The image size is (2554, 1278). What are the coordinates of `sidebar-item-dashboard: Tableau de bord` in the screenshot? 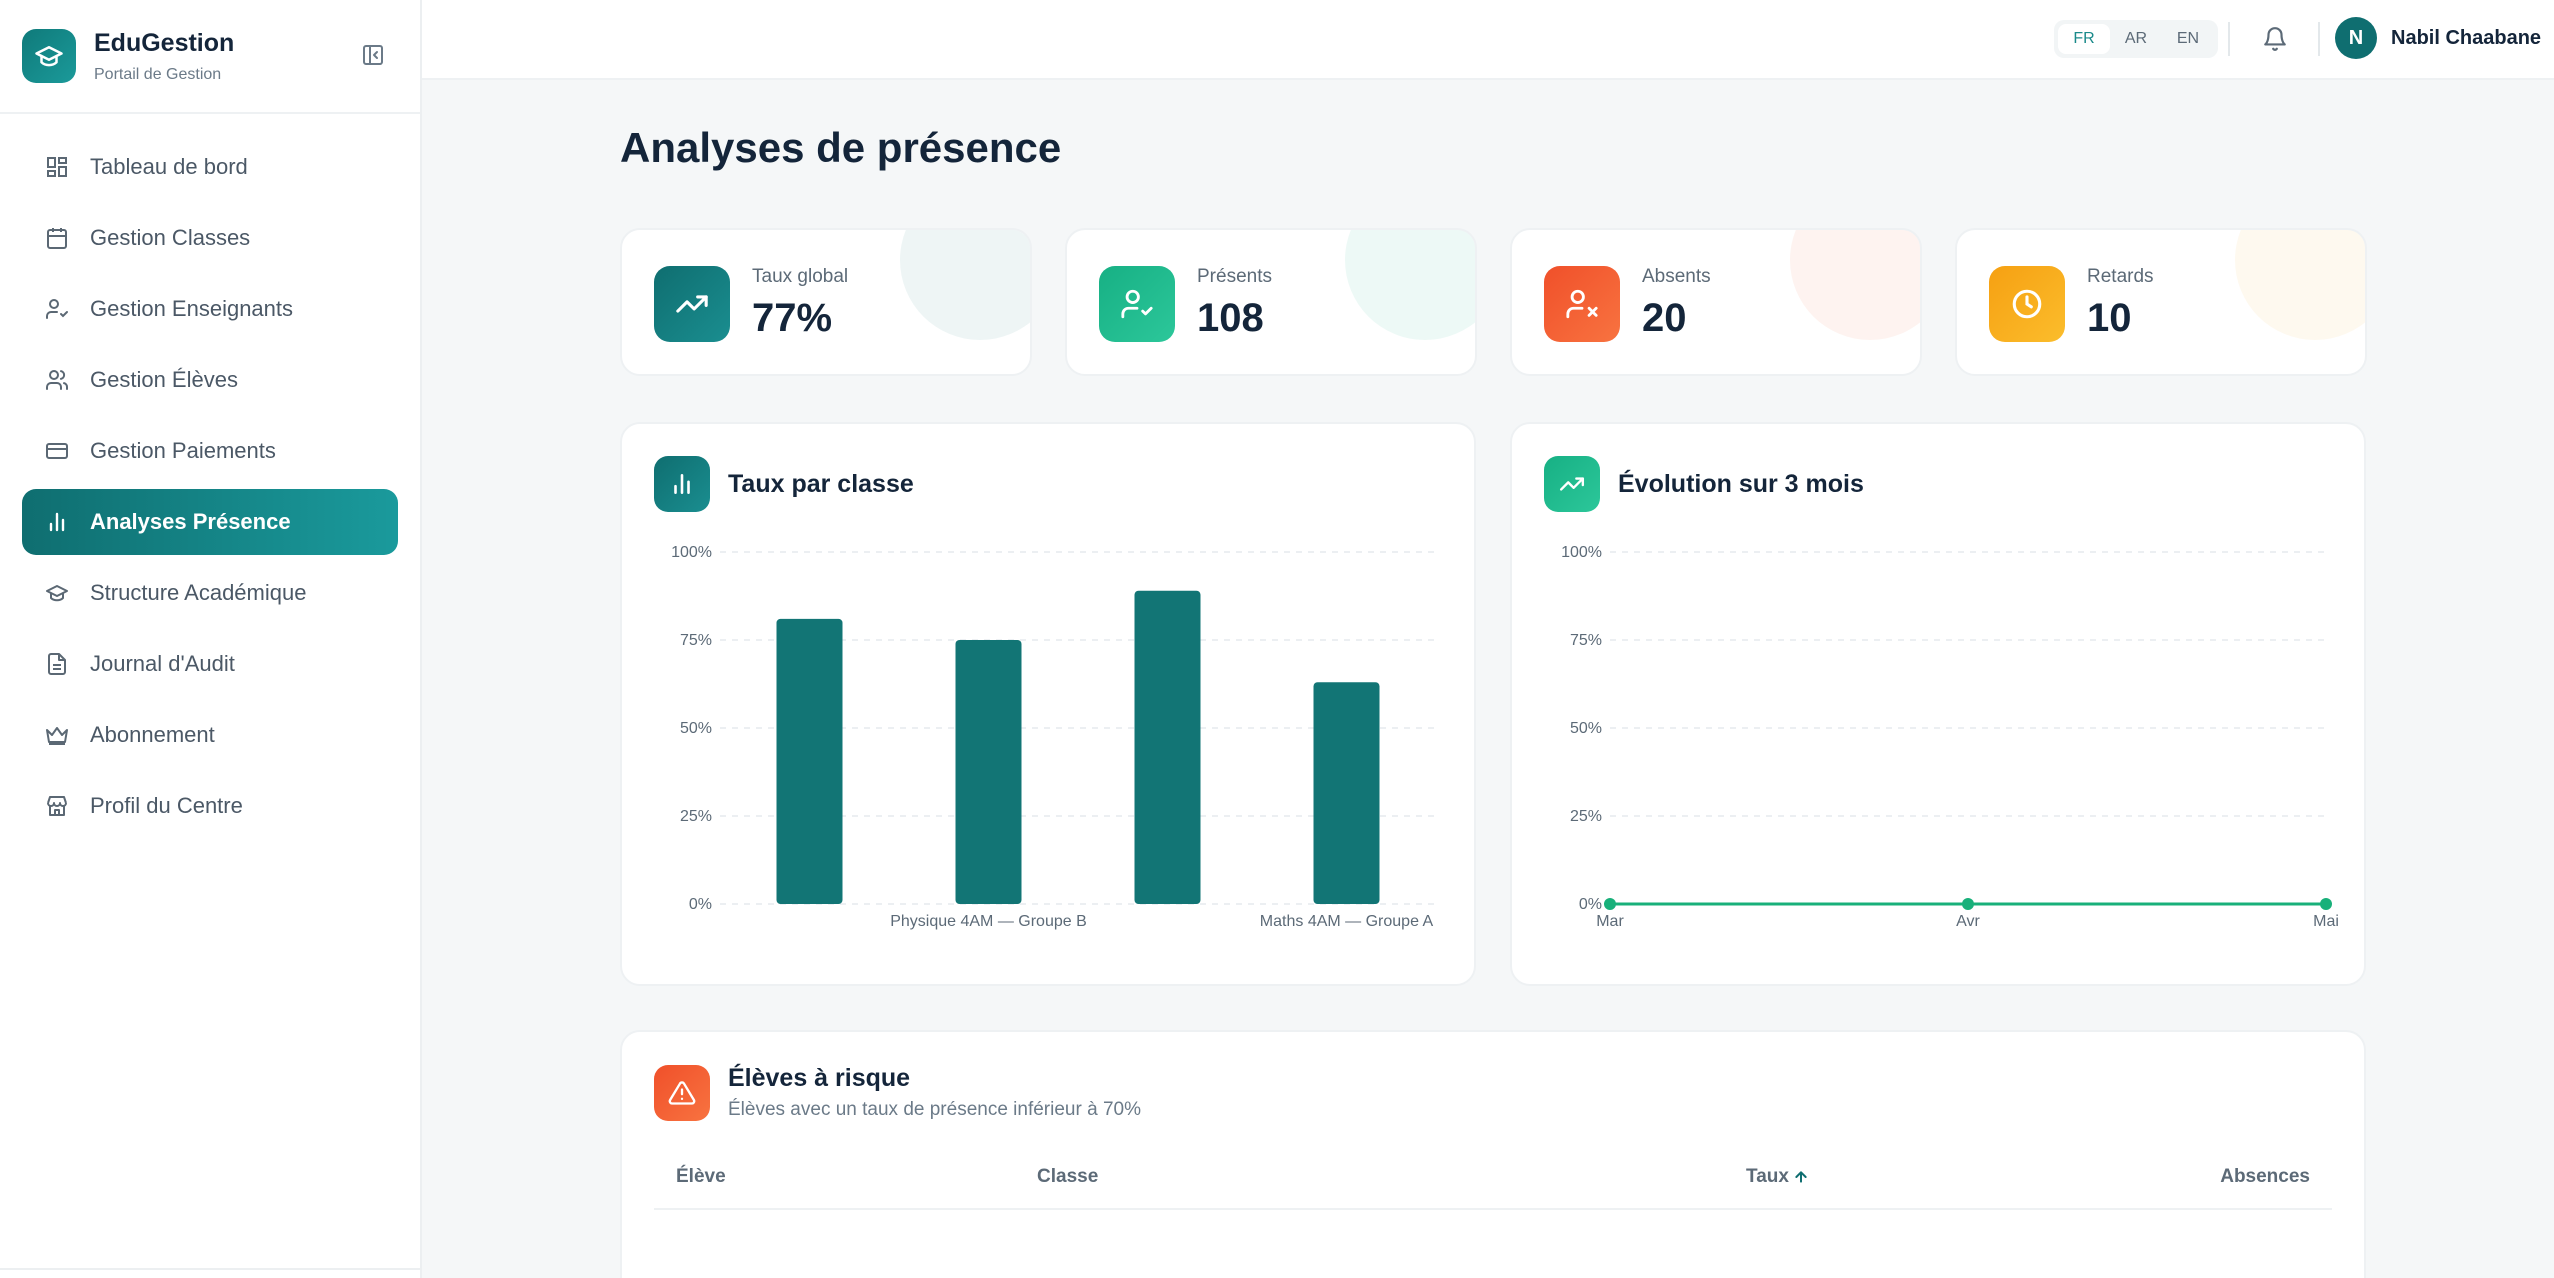 It's located at (210, 167).